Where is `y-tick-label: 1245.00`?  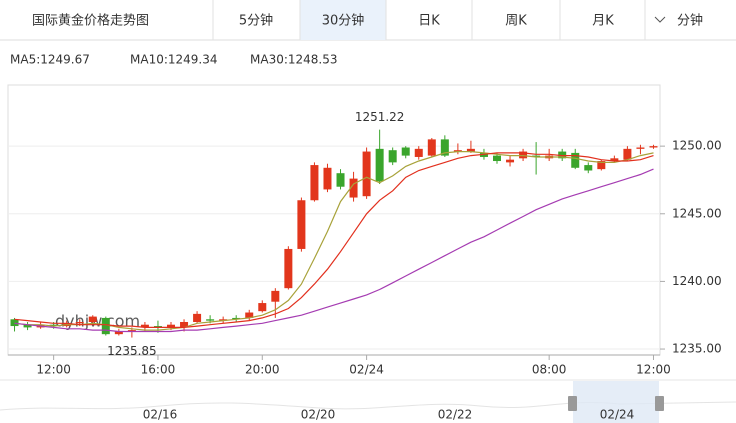 y-tick-label: 1245.00 is located at coordinates (697, 213).